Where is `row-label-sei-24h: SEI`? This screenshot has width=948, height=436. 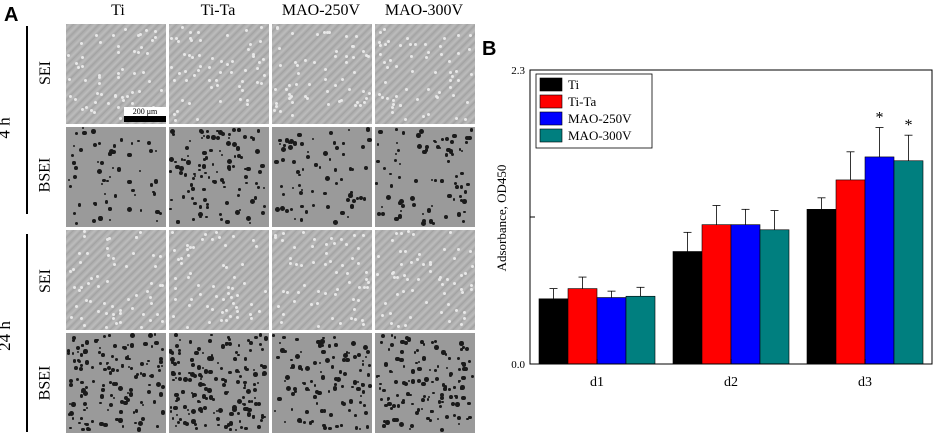
row-label-sei-24h: SEI is located at coordinates (45, 281).